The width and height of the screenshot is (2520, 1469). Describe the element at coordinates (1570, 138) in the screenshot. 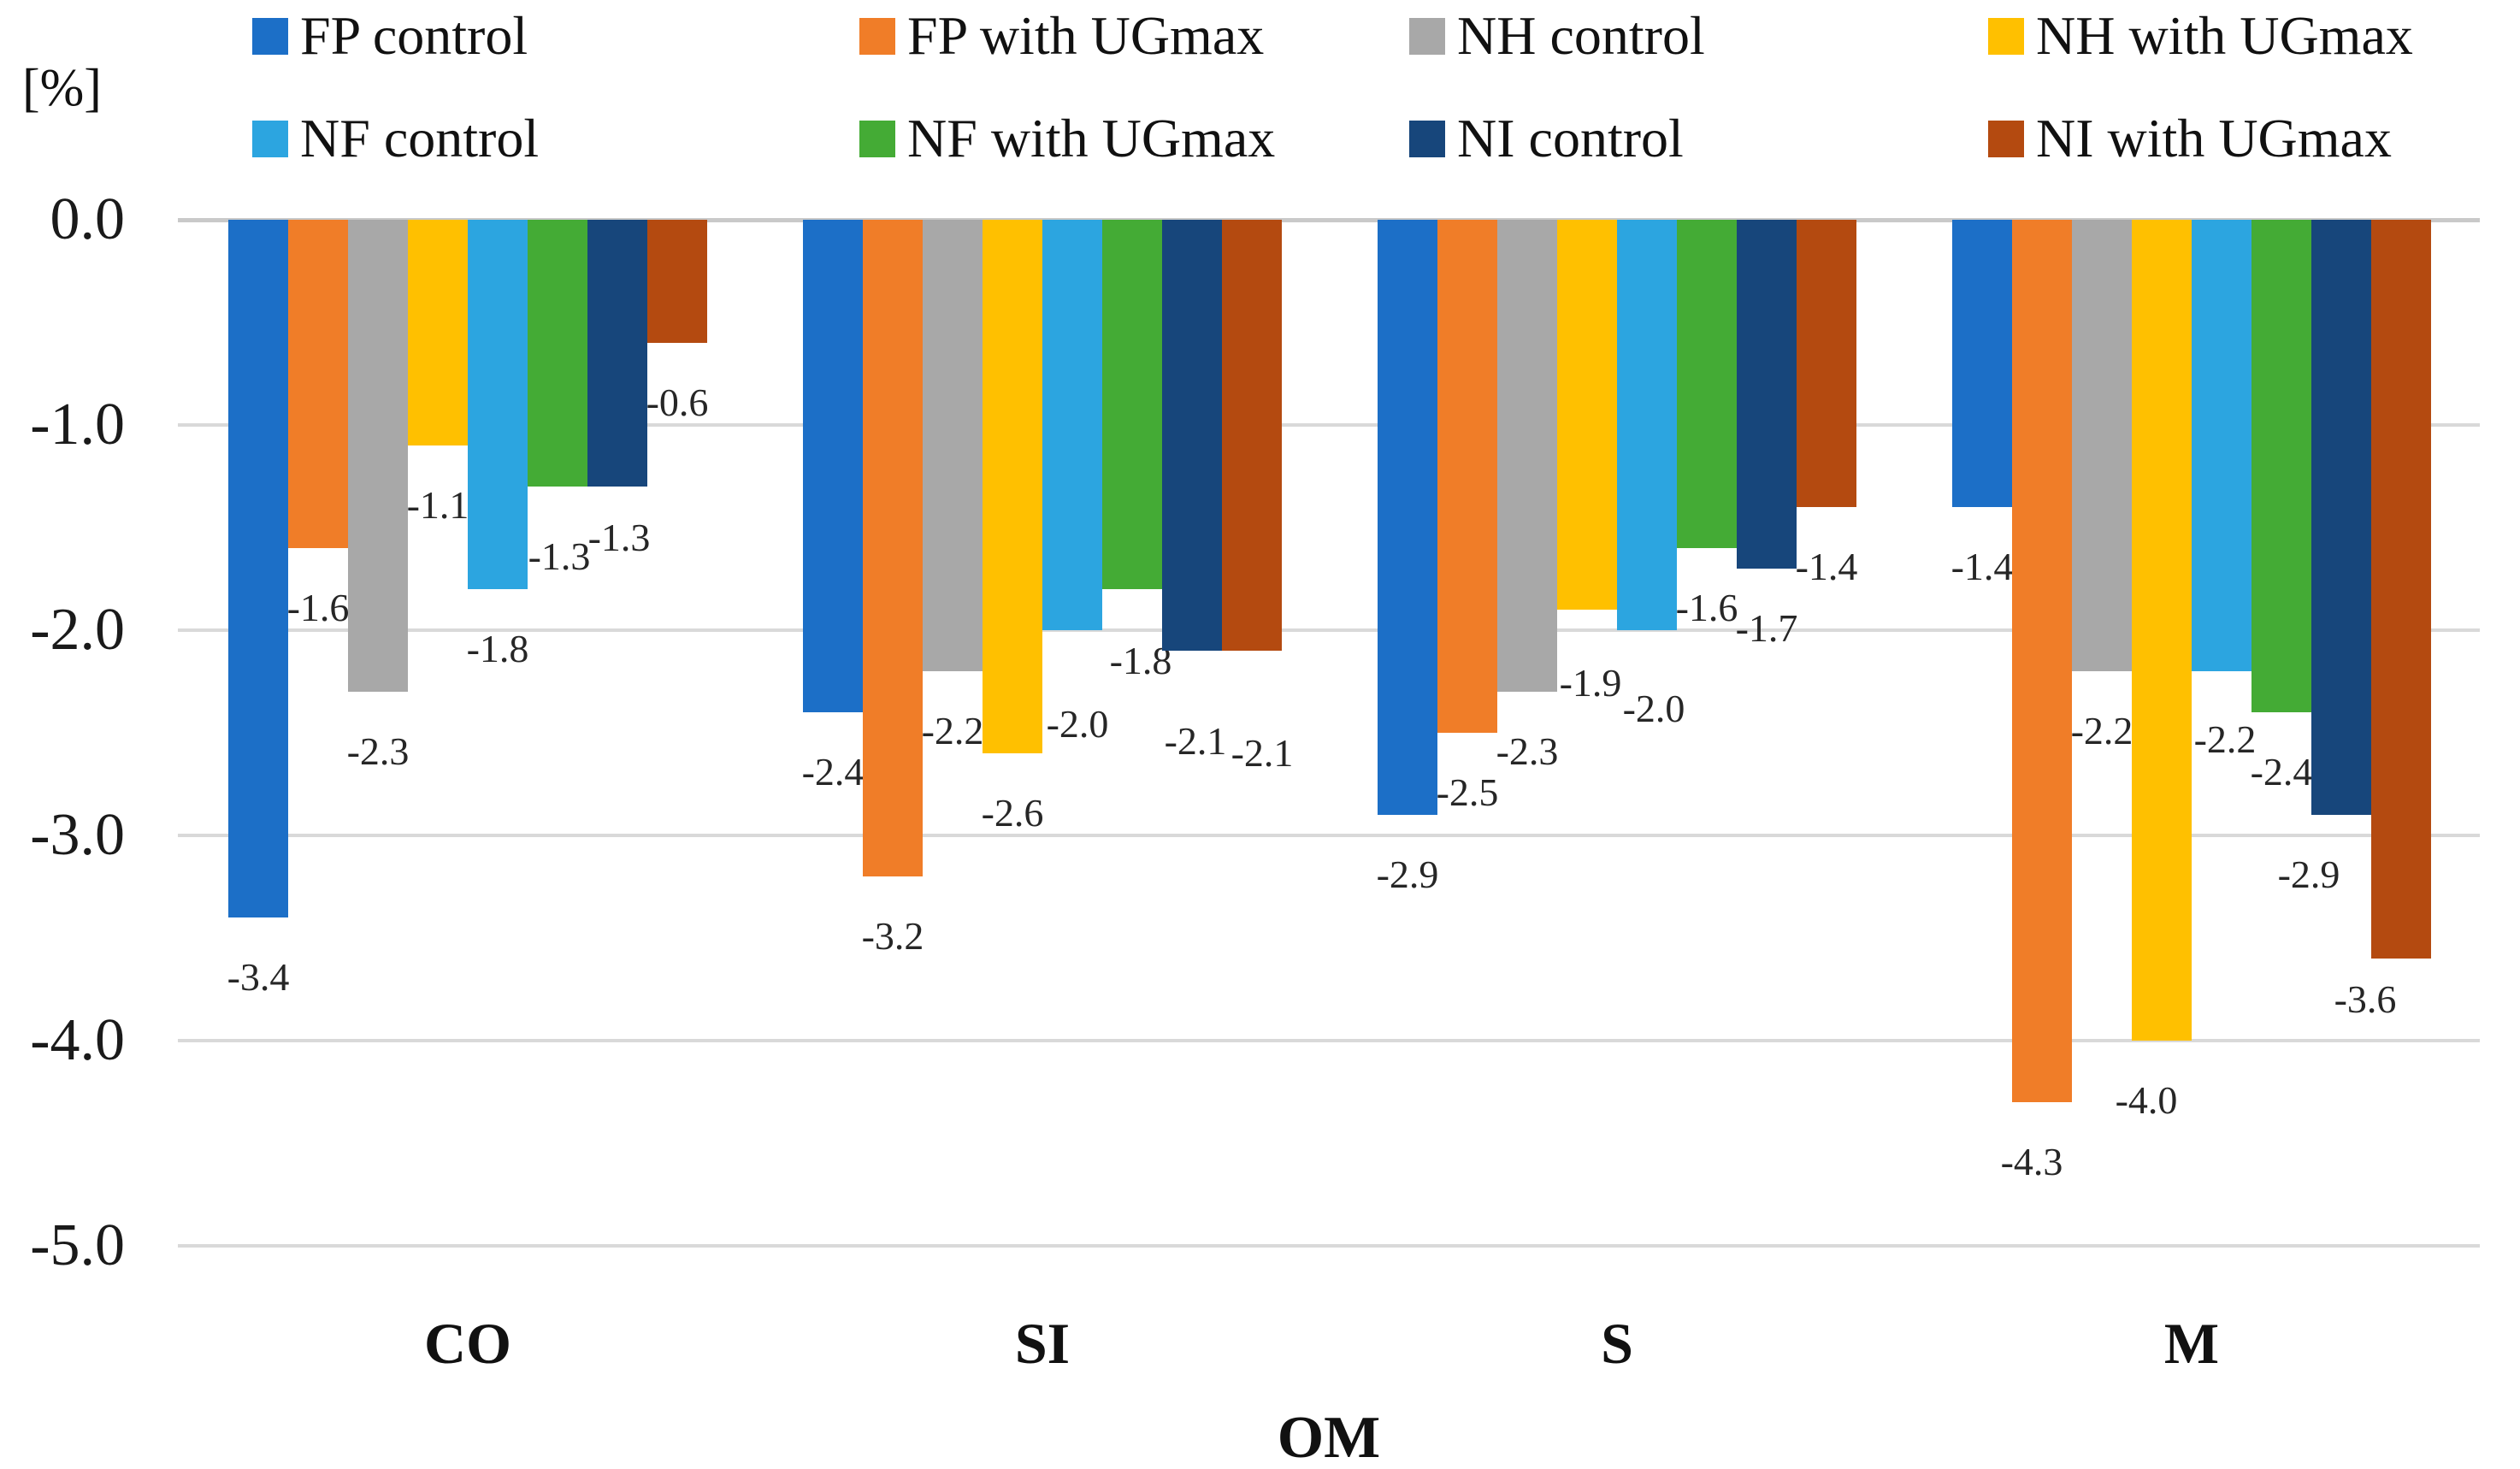

I see `legend-label: NI control` at that location.